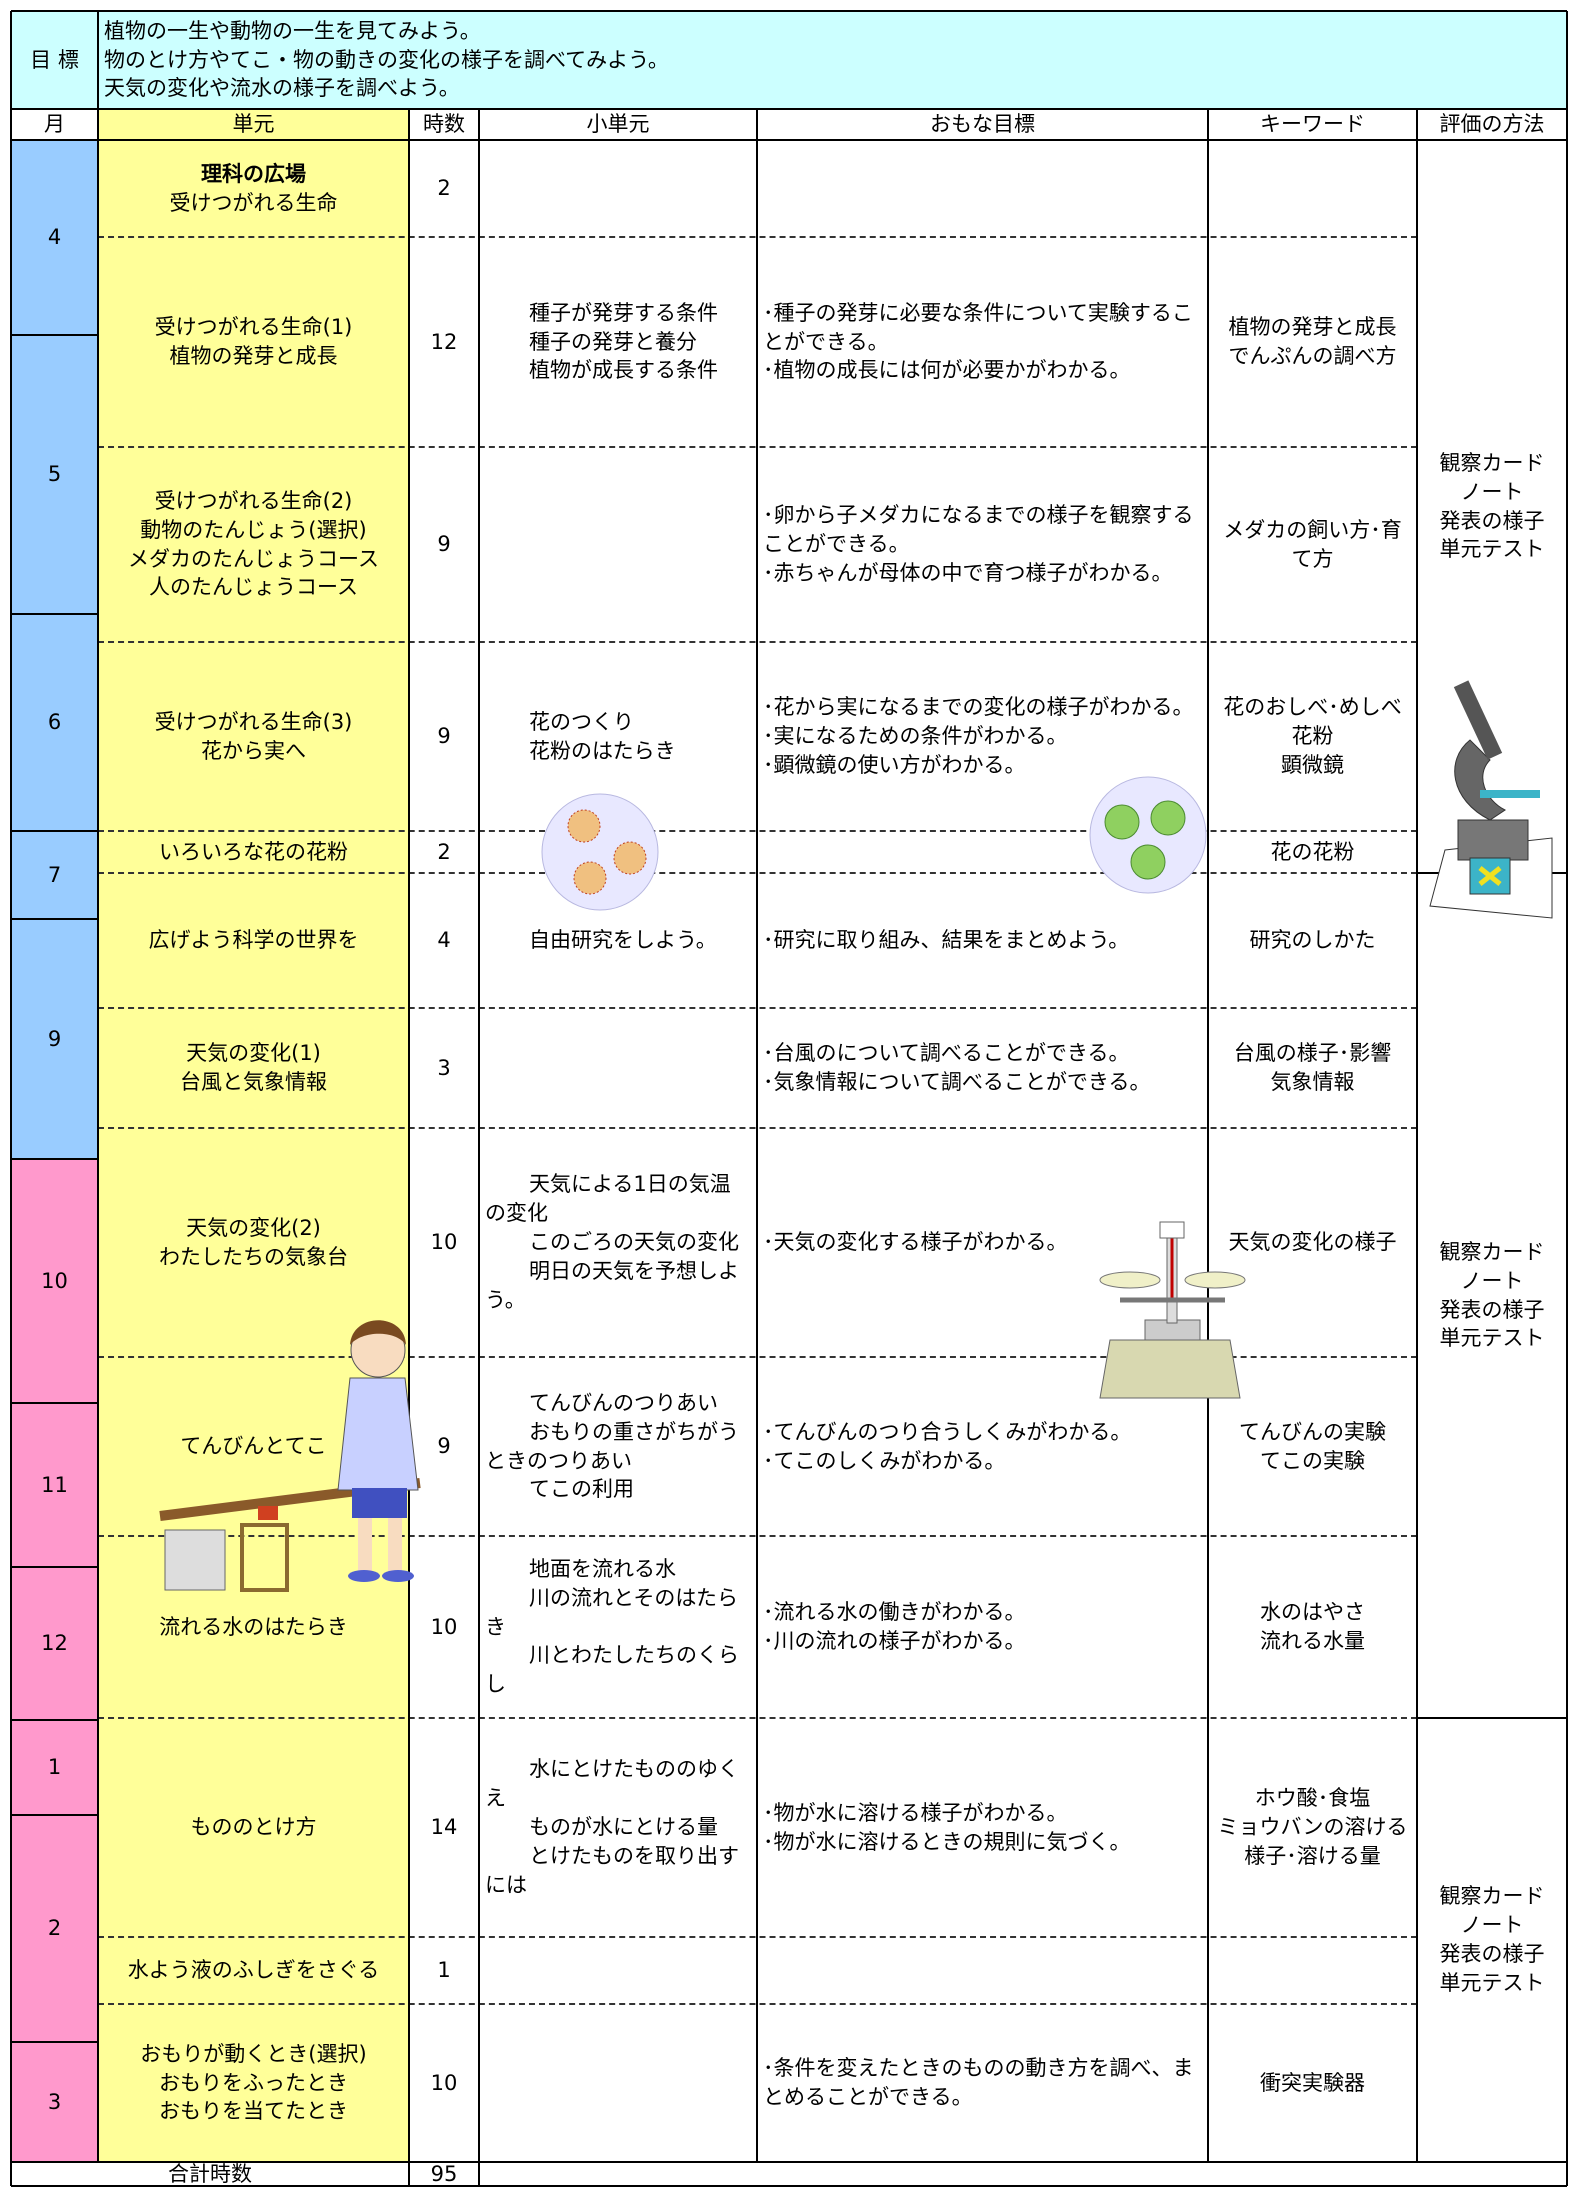 This screenshot has width=1578, height=2189. What do you see at coordinates (915, 1812) in the screenshot?
I see `objectives-line: ･物が水に溶ける様子がわかる。` at bounding box center [915, 1812].